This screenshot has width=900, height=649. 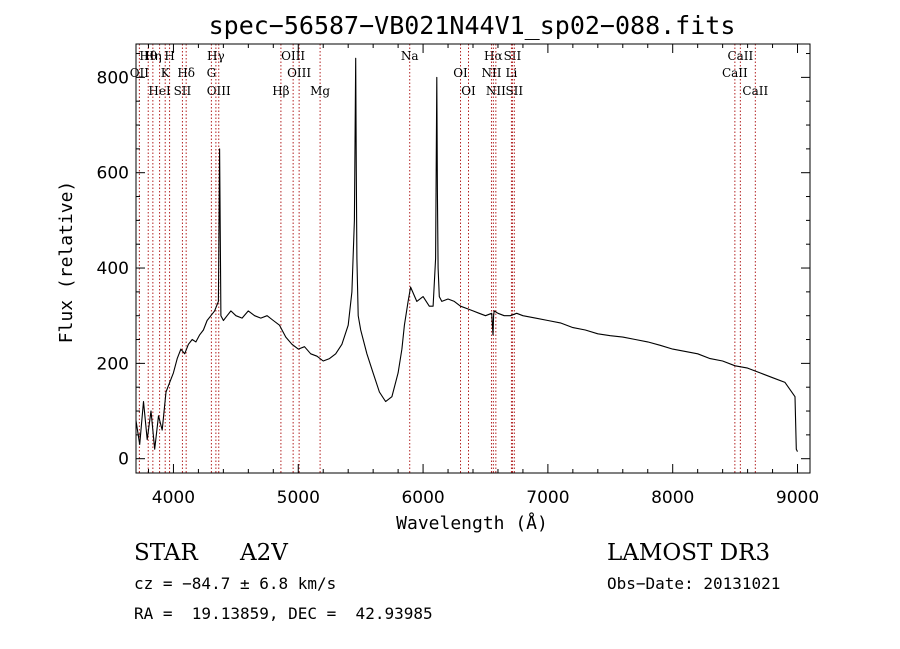 What do you see at coordinates (186, 73) in the screenshot?
I see `spectral-line-label: Hδ` at bounding box center [186, 73].